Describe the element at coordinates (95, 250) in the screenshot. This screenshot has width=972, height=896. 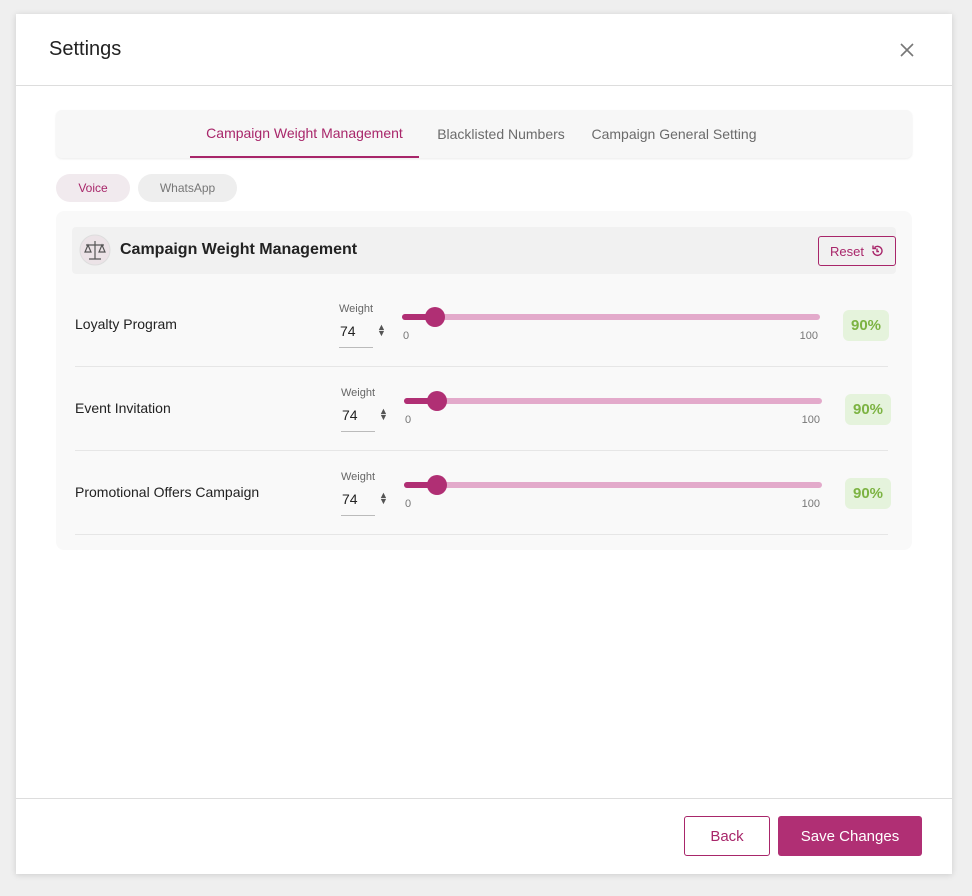
I see `scales-icon` at that location.